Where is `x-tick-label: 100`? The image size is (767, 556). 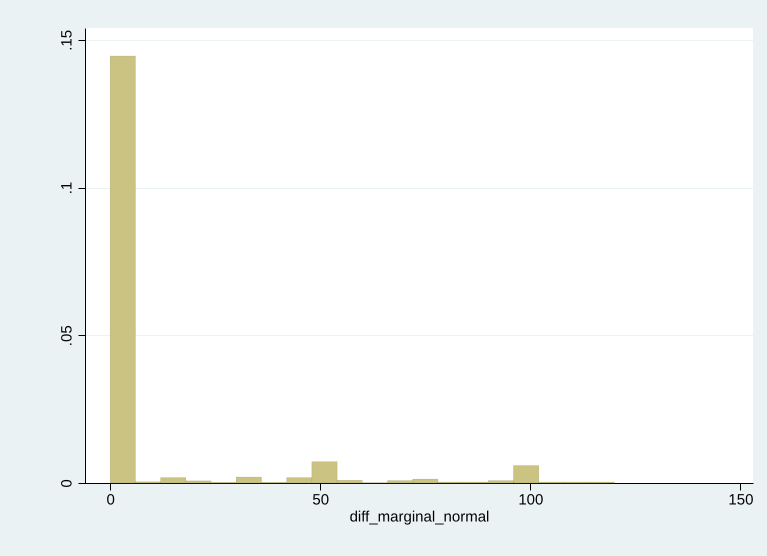
x-tick-label: 100 is located at coordinates (531, 500).